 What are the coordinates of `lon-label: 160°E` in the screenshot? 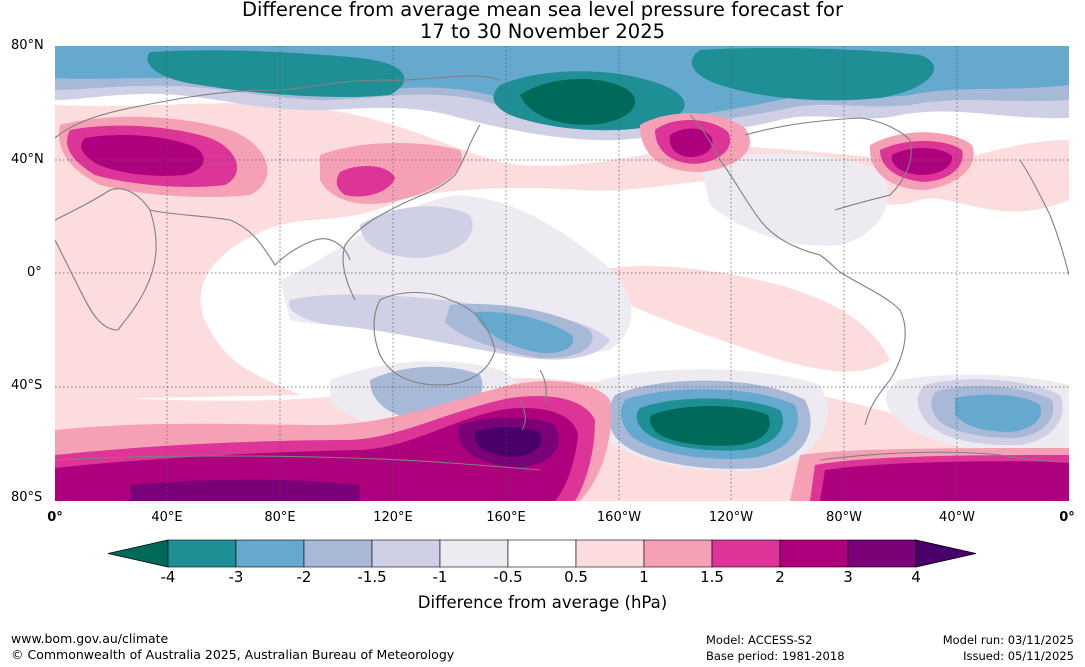 It's located at (506, 517).